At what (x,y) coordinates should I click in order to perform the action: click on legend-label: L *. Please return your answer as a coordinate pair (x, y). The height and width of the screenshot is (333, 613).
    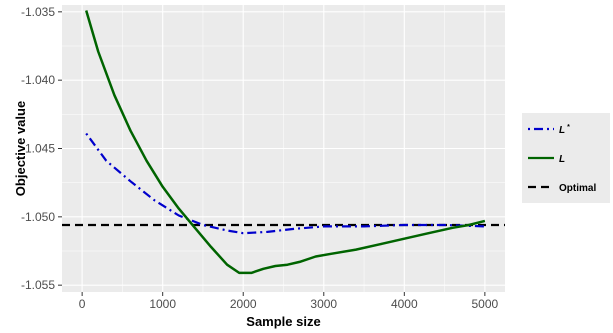
    Looking at the image, I should click on (564, 130).